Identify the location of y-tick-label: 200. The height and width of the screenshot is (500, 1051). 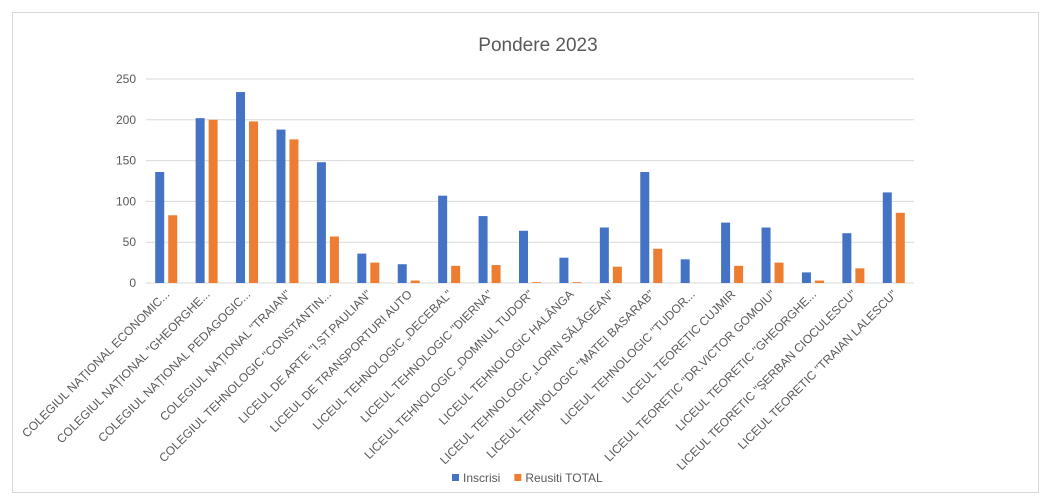
(126, 120).